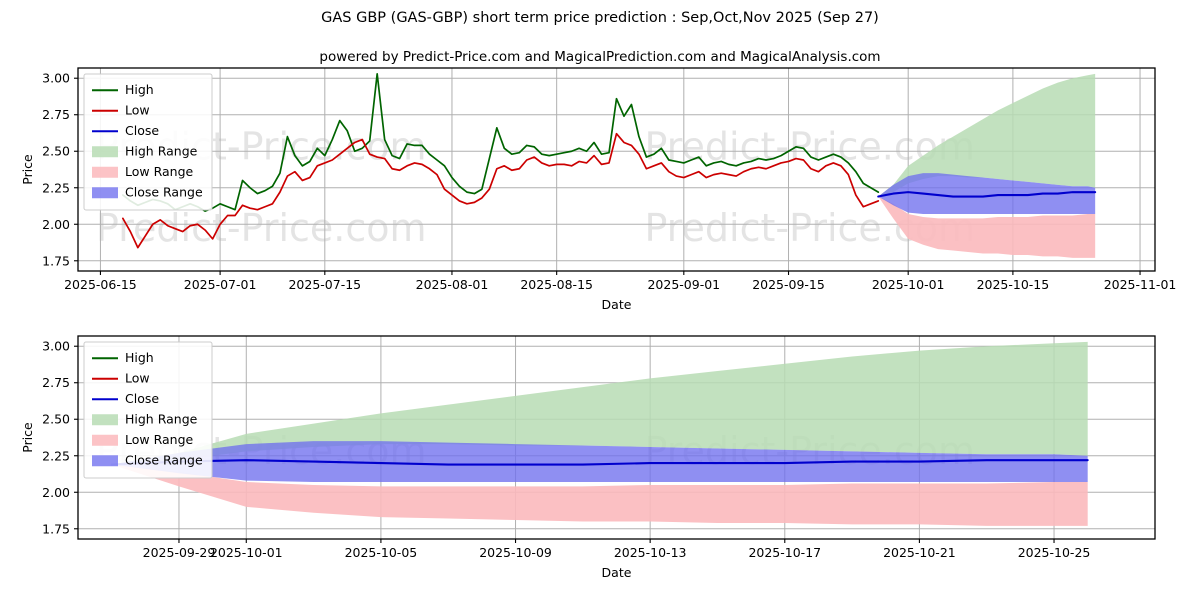  I want to click on x-tick-label: 2025-10-21, so click(919, 552).